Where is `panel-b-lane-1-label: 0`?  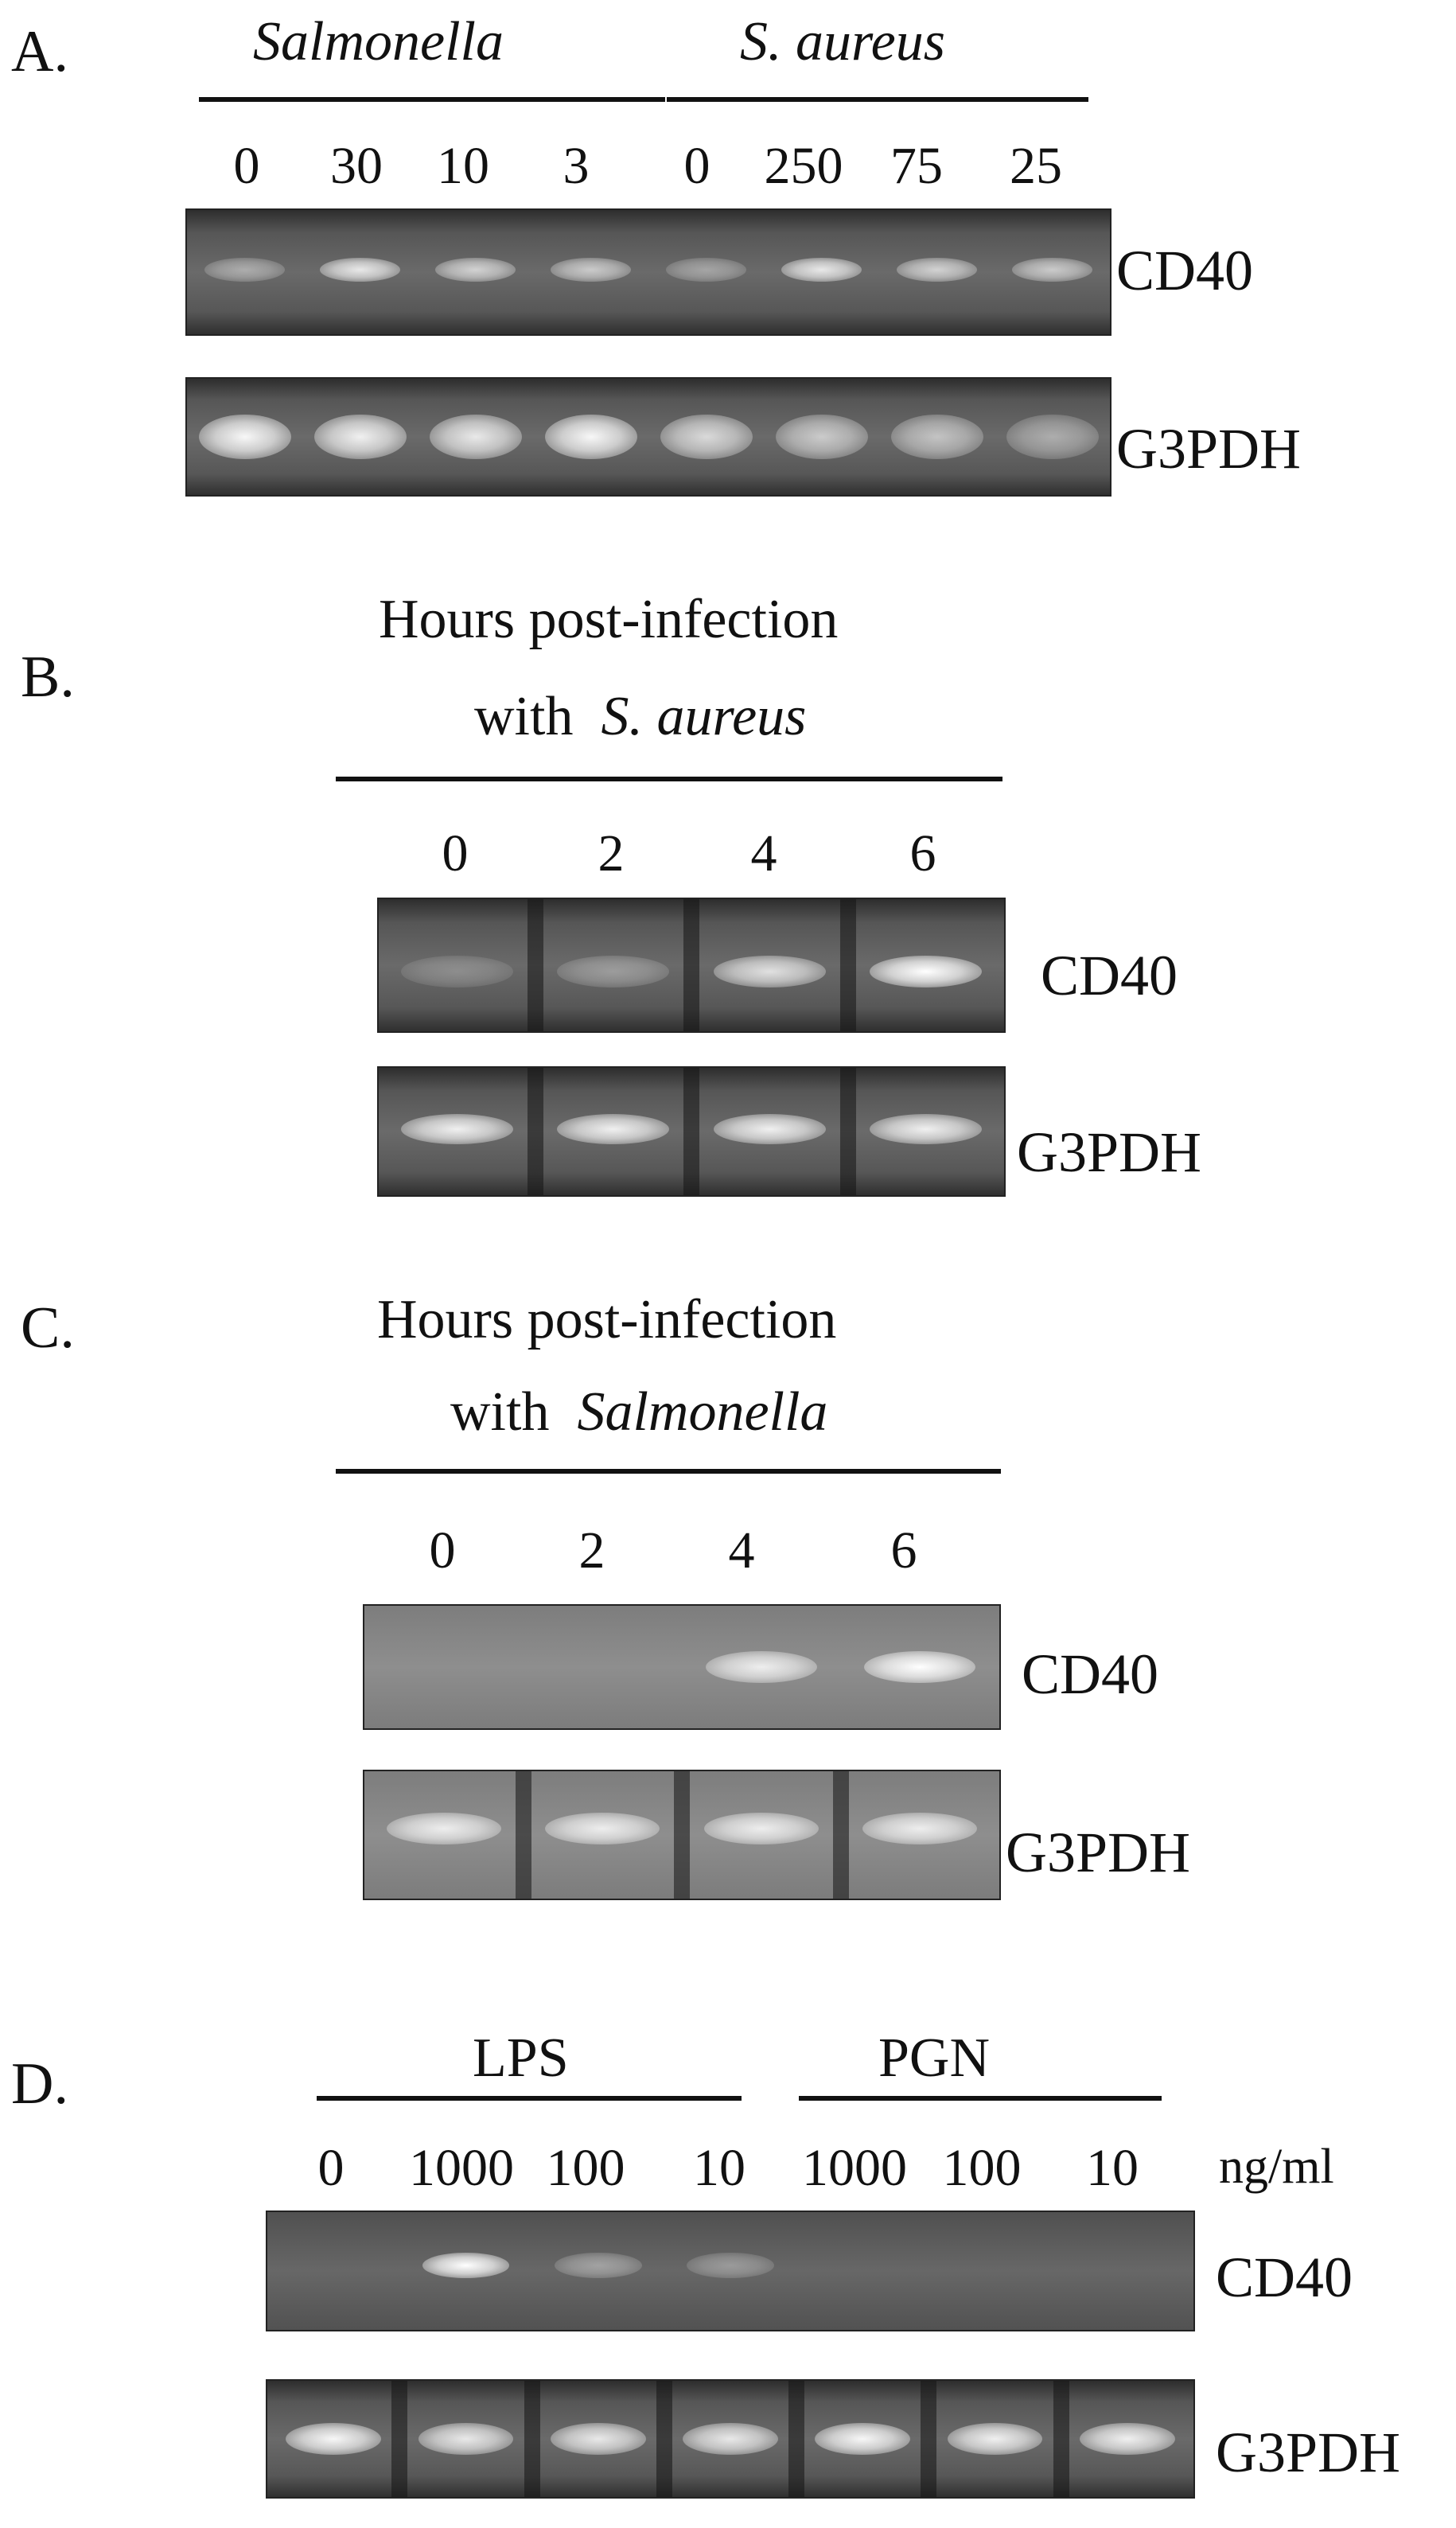
panel-b-lane-1-label: 0 is located at coordinates (455, 853).